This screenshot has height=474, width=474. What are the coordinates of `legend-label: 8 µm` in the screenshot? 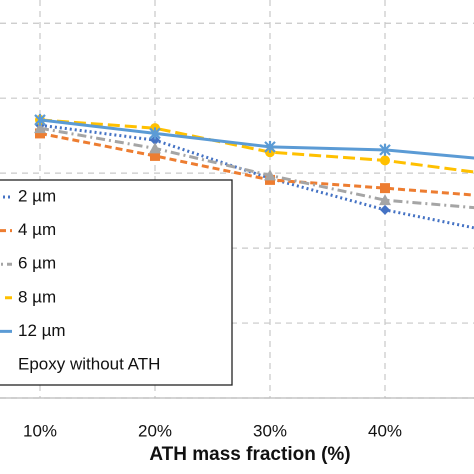 It's located at (37, 296).